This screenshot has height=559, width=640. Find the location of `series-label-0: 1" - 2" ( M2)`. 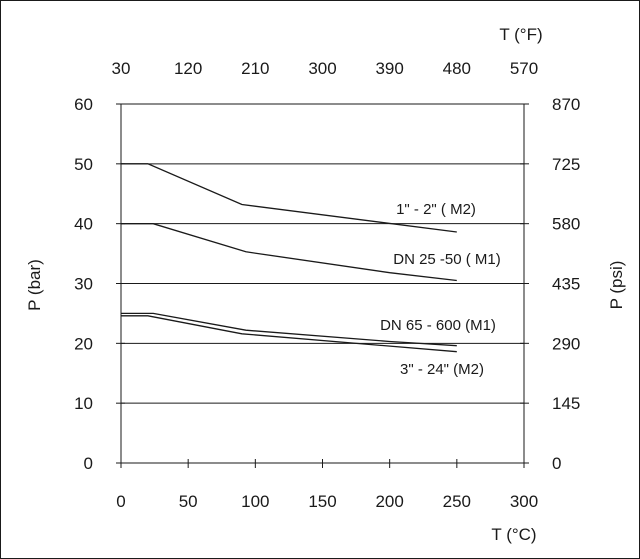

series-label-0: 1" - 2" ( M2) is located at coordinates (436, 209).